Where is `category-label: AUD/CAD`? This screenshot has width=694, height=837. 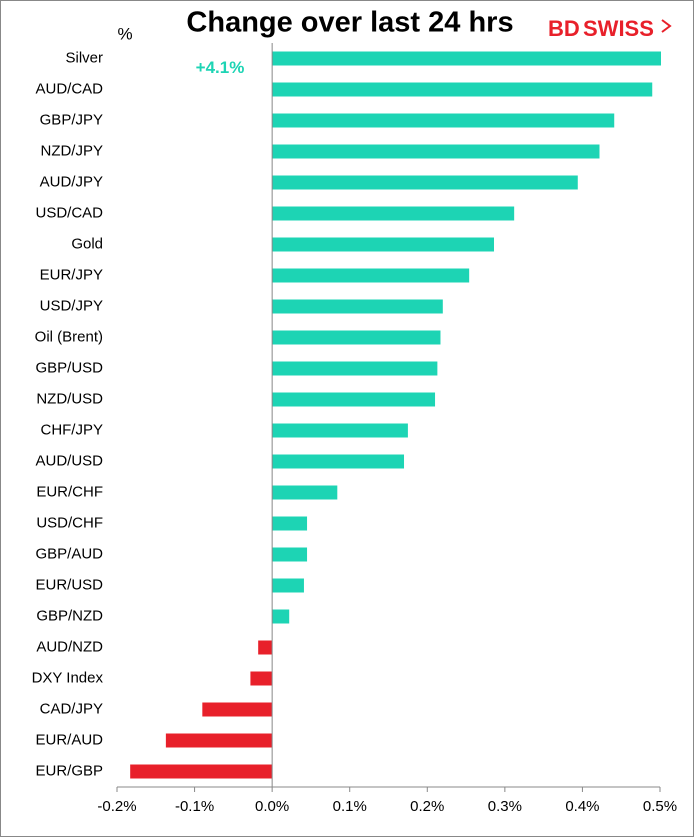
category-label: AUD/CAD is located at coordinates (69, 88).